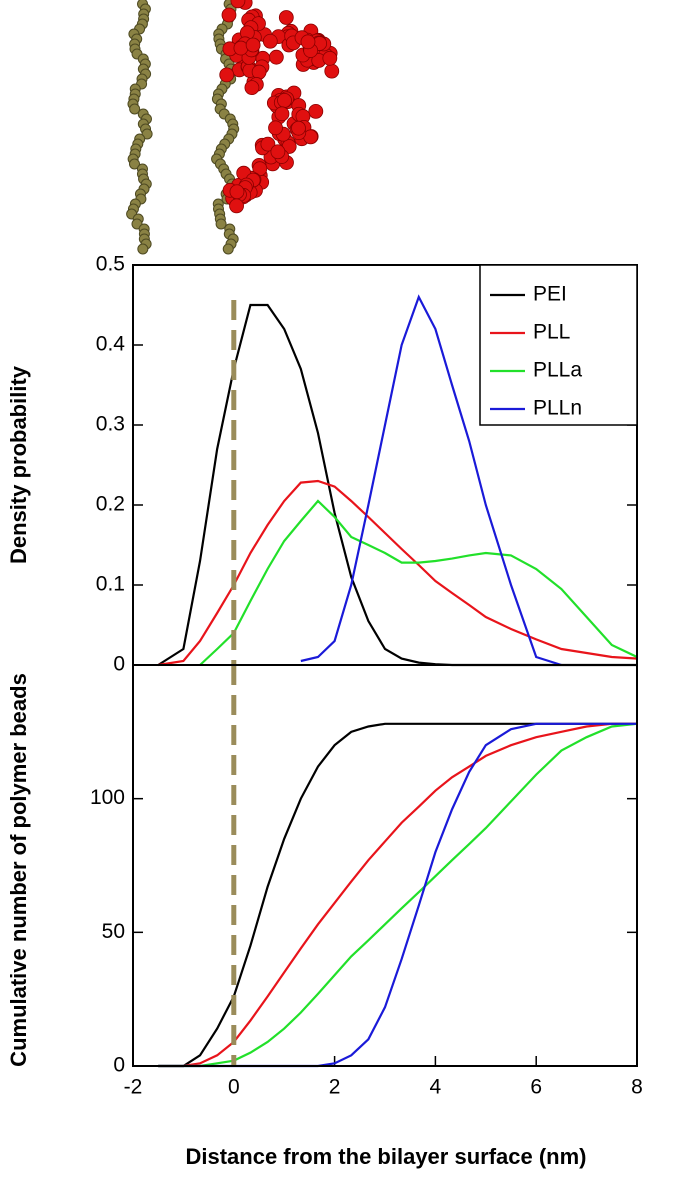 The width and height of the screenshot is (675, 1184). I want to click on x-tick-label: 4, so click(436, 1087).